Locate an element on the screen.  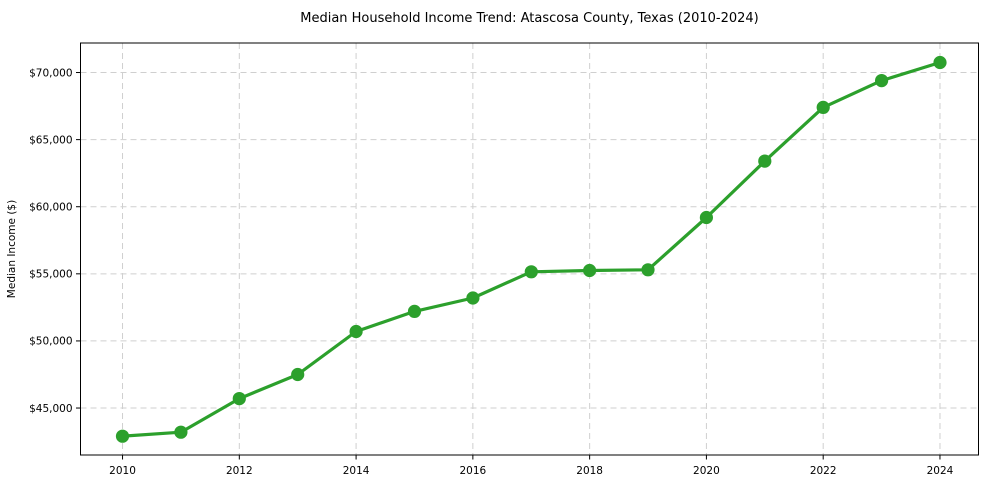
data-point-2014 is located at coordinates (356, 331).